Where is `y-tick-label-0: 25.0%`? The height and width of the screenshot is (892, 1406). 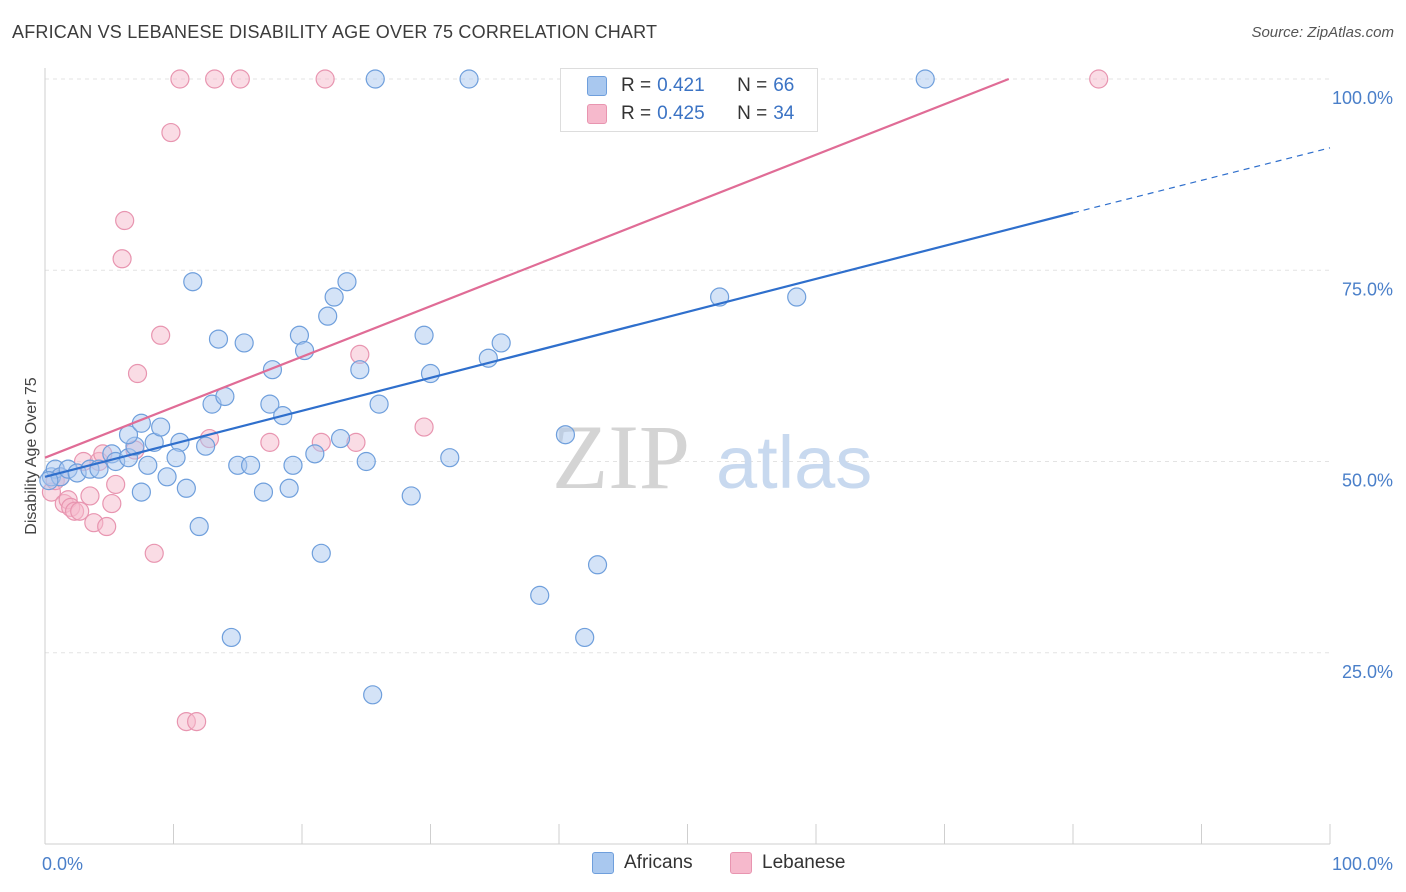
y-tick-label-0: 25.0% is located at coordinates (1367, 672).